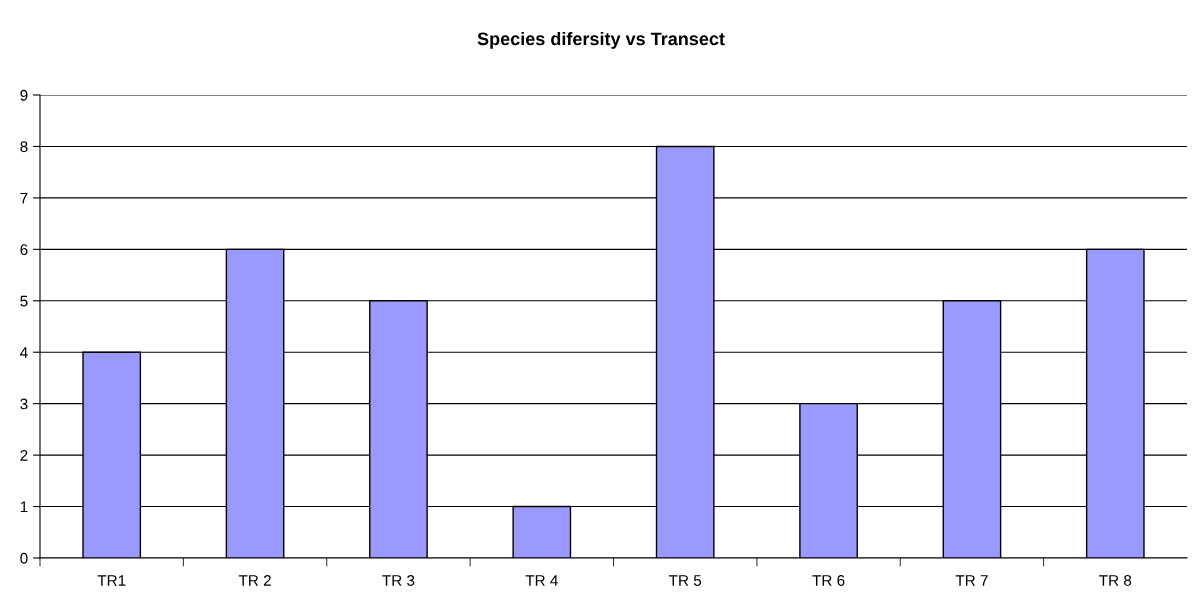 Image resolution: width=1202 pixels, height=596 pixels. Describe the element at coordinates (685, 580) in the screenshot. I see `x-tick-label: TR 5` at that location.